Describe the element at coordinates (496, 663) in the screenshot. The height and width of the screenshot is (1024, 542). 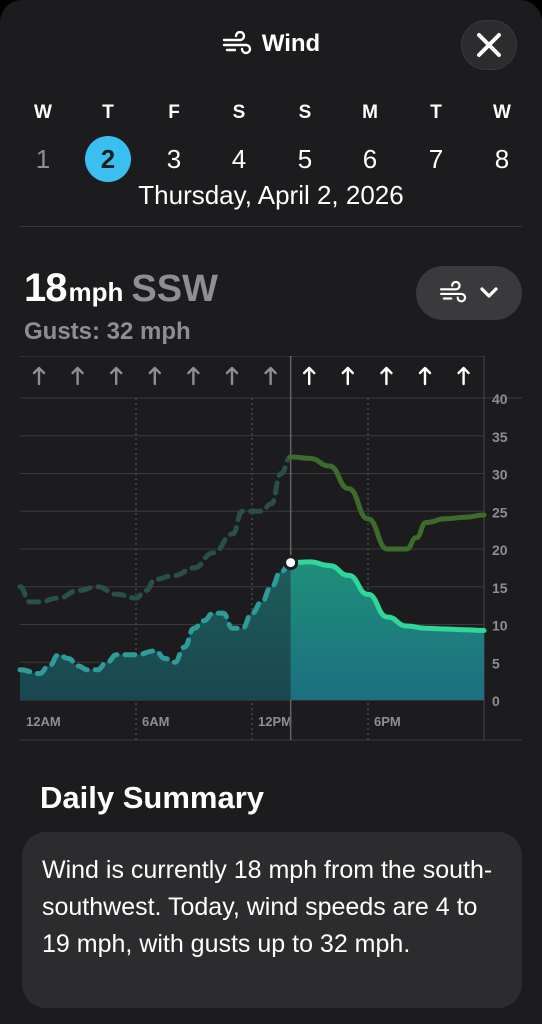
I see `y-tick-label: 5` at that location.